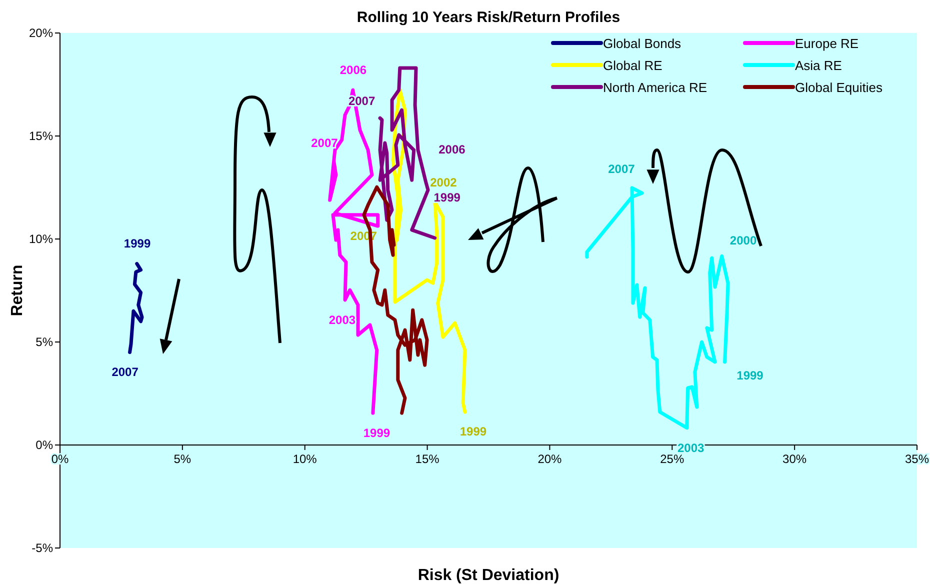 The height and width of the screenshot is (587, 930). I want to click on annotation: 2000, so click(743, 241).